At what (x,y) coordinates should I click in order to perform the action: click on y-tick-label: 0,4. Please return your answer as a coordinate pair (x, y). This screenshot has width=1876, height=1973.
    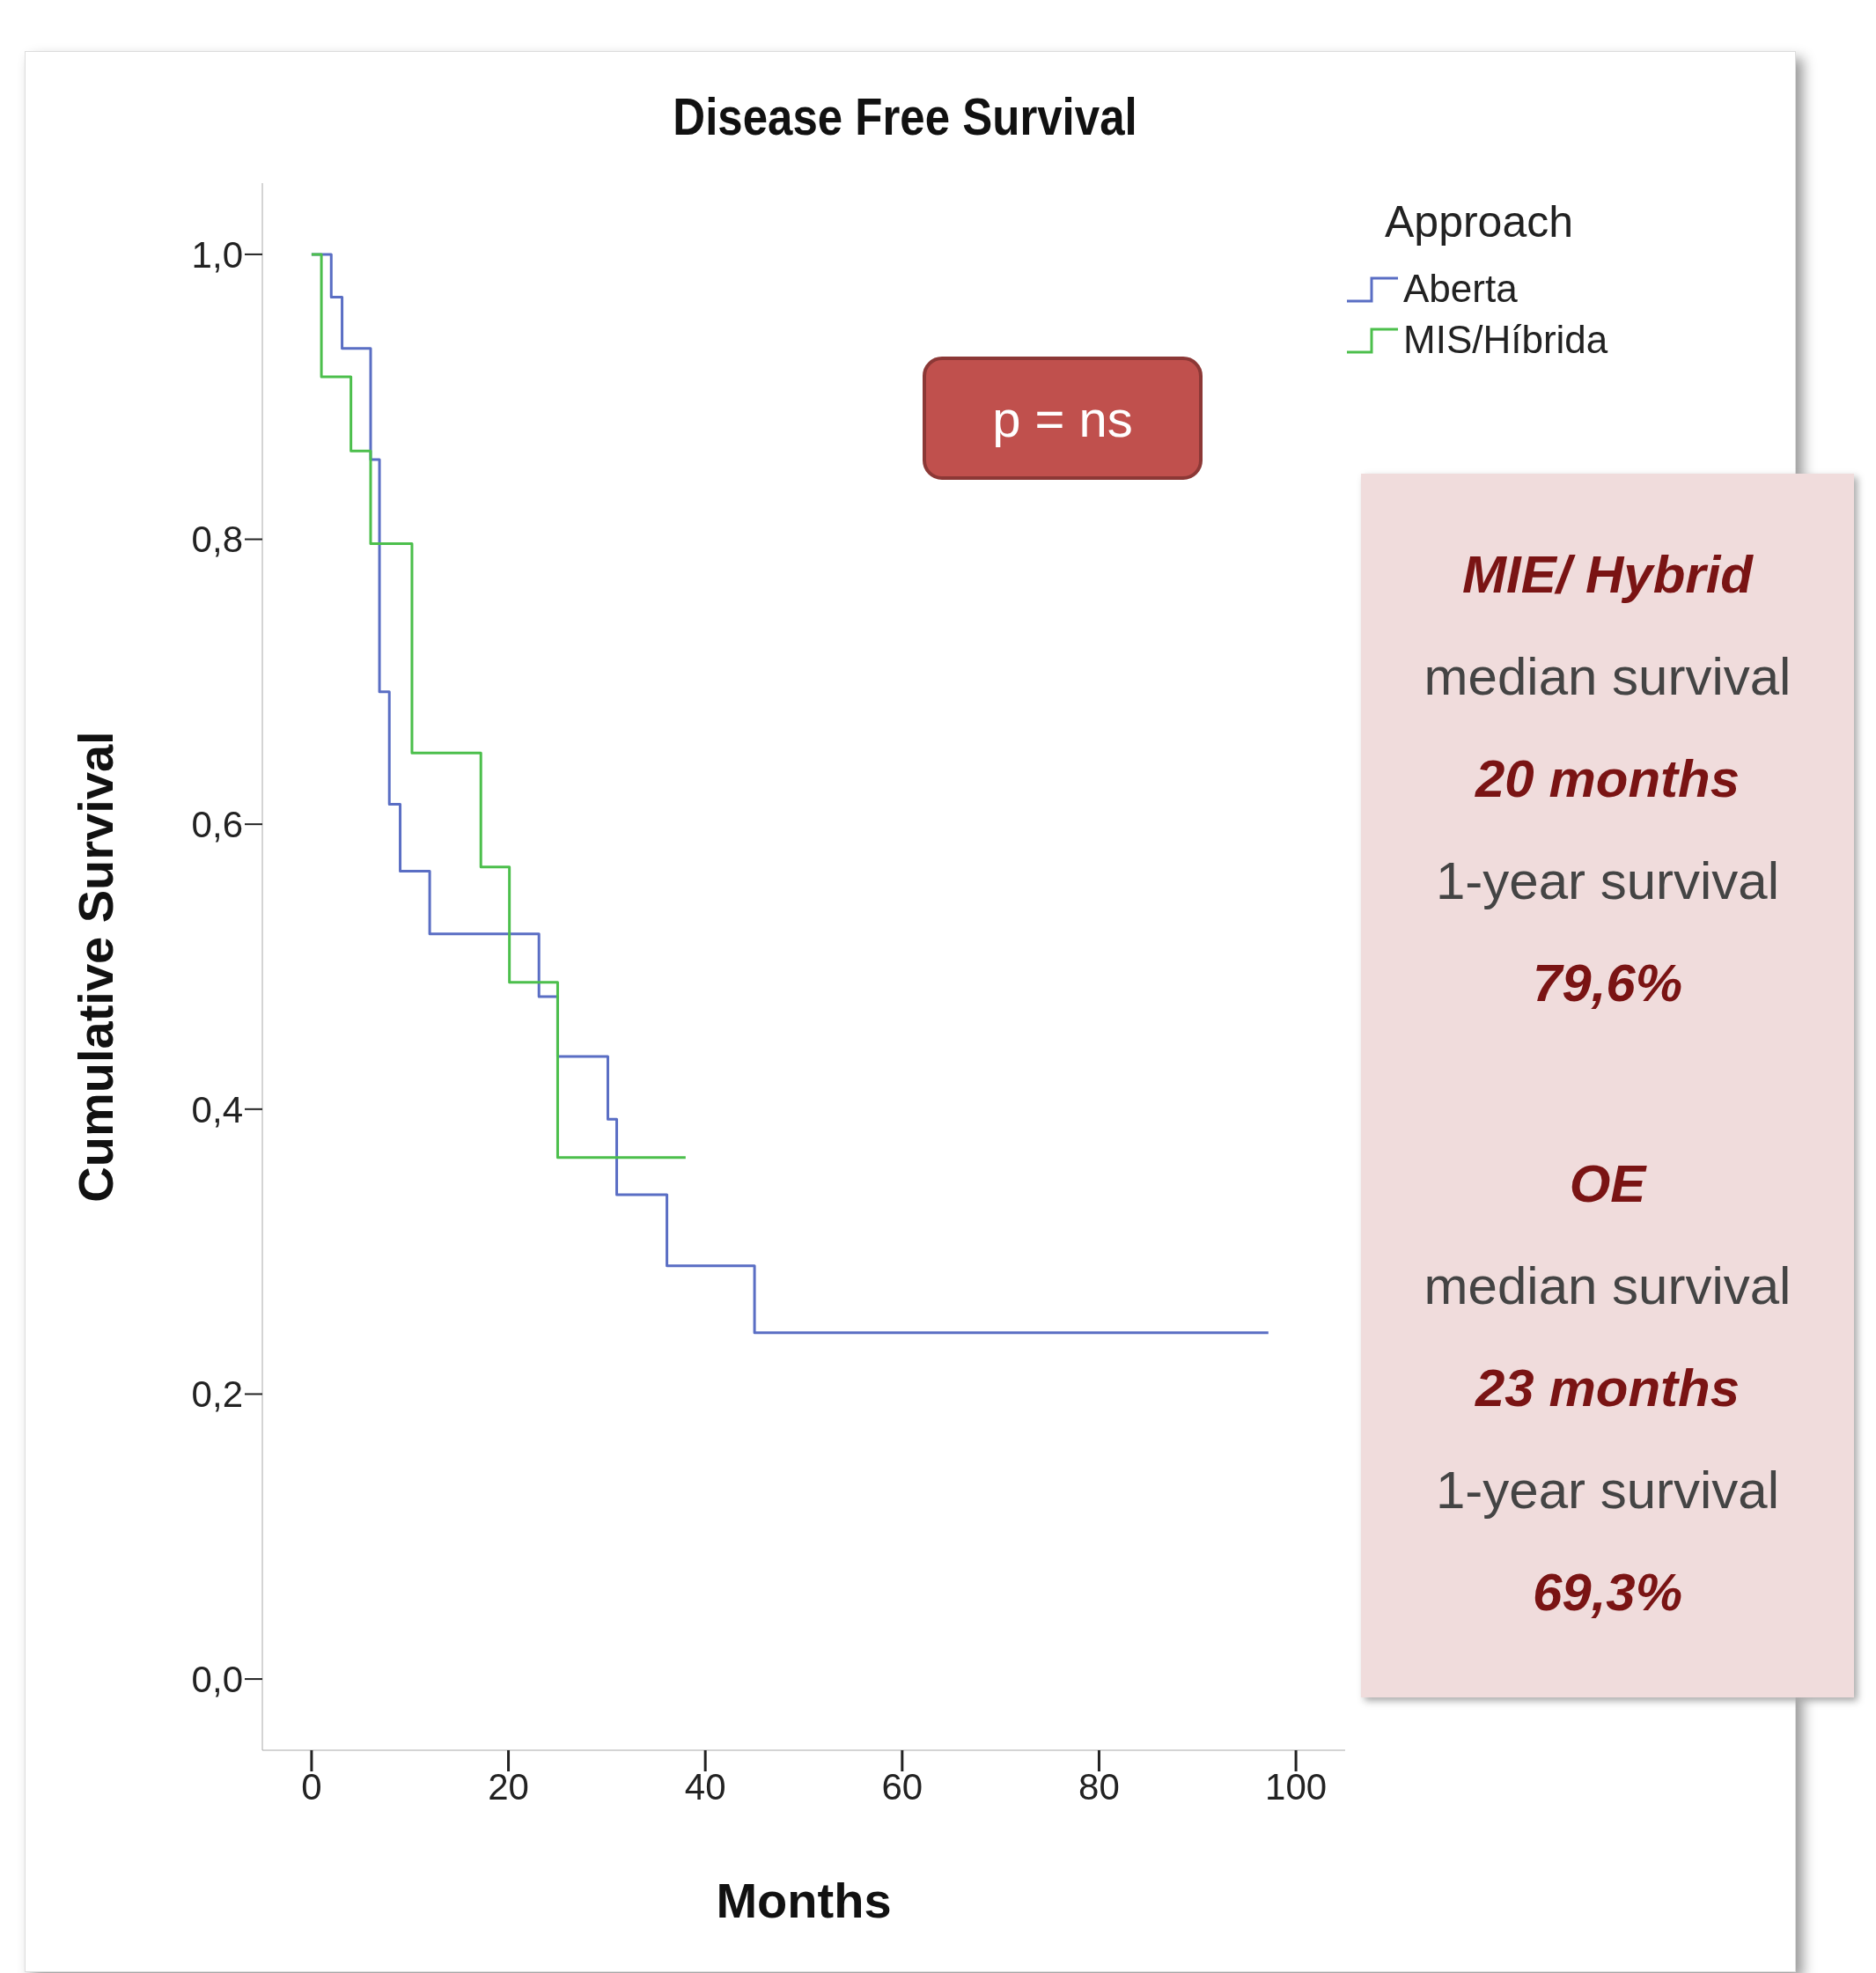
    Looking at the image, I should click on (217, 1109).